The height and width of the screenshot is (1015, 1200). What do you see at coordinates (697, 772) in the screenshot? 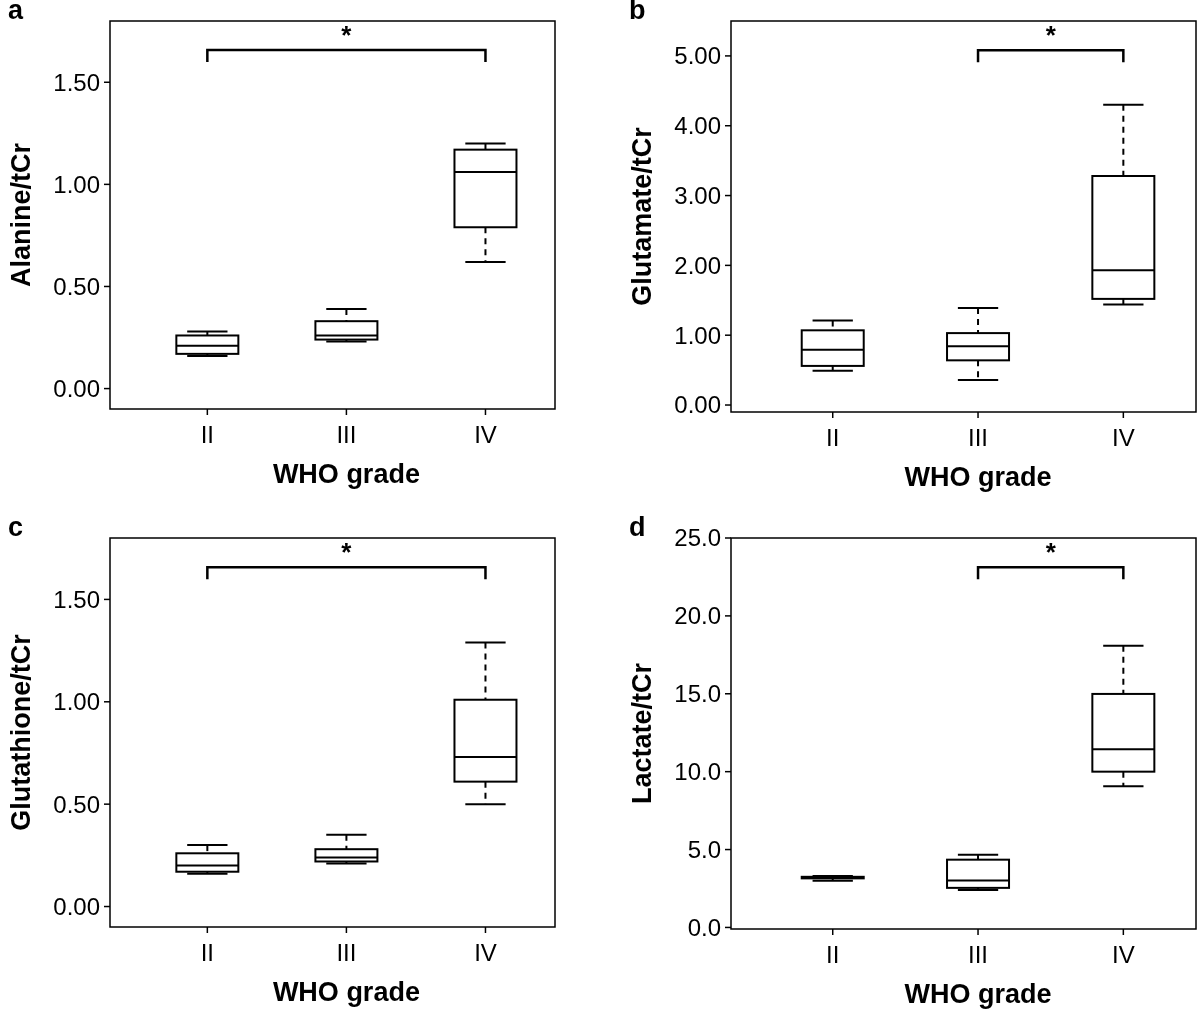
I see `y-tick-label: 10.0` at bounding box center [697, 772].